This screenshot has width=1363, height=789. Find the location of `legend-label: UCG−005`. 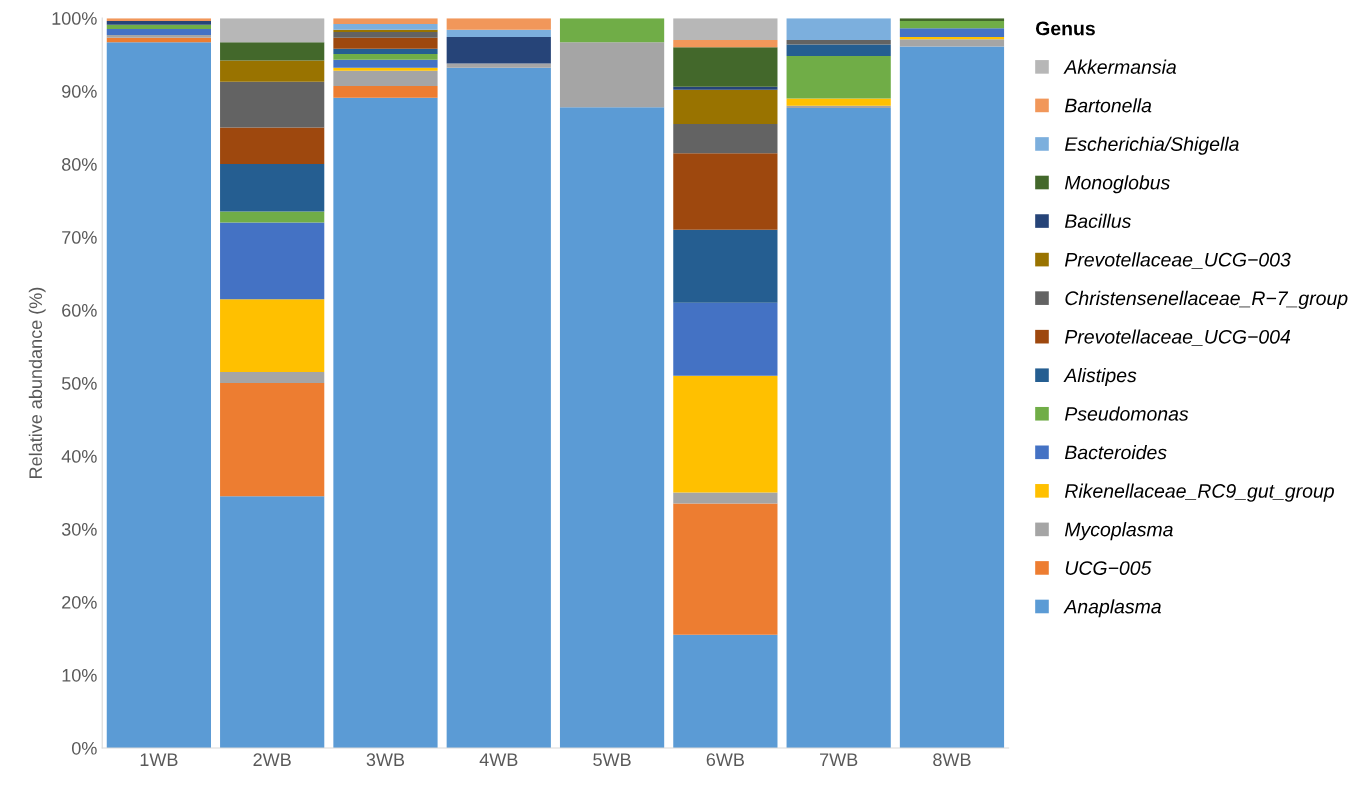

legend-label: UCG−005 is located at coordinates (1108, 568).